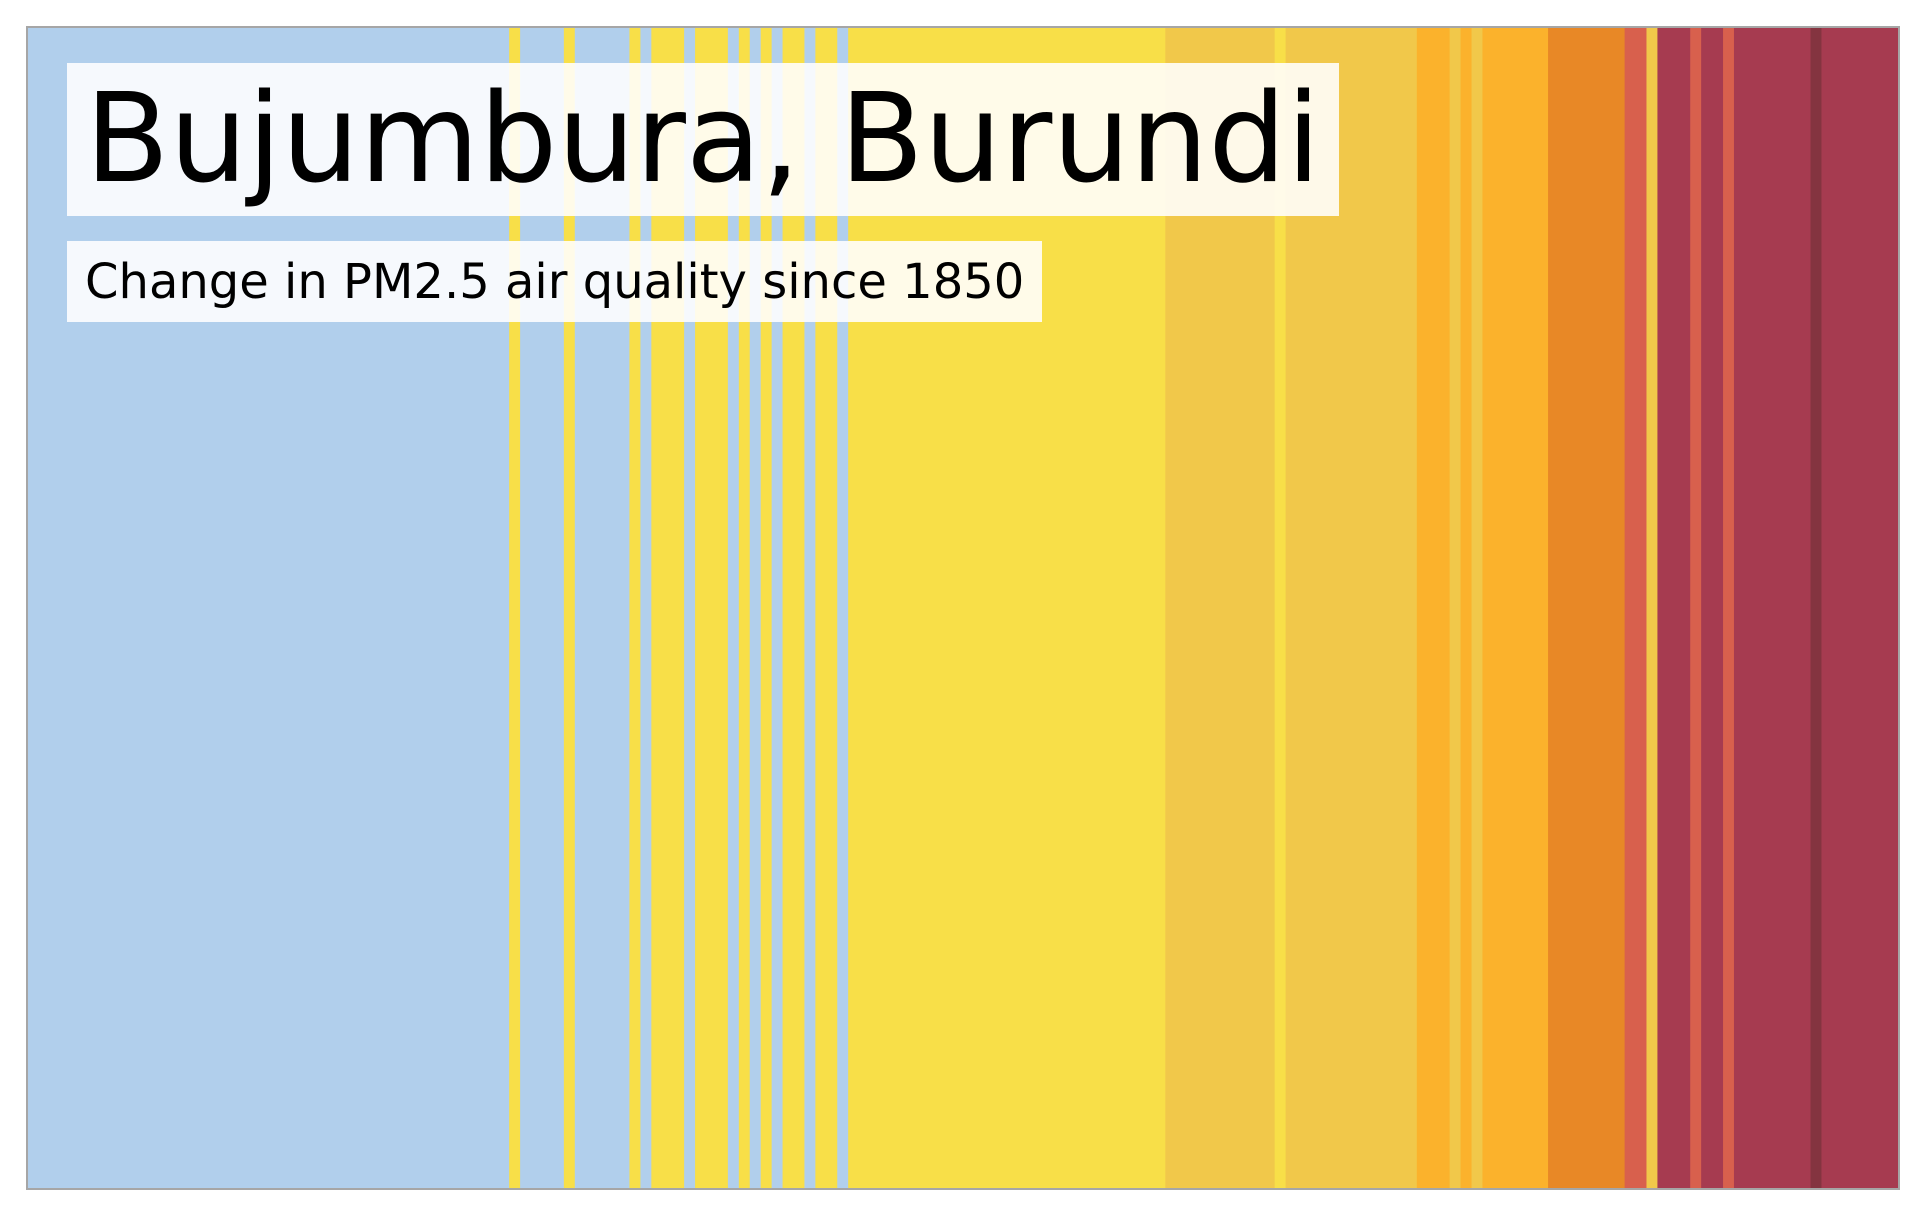  I want to click on stripe-1910, so click(690, 608).